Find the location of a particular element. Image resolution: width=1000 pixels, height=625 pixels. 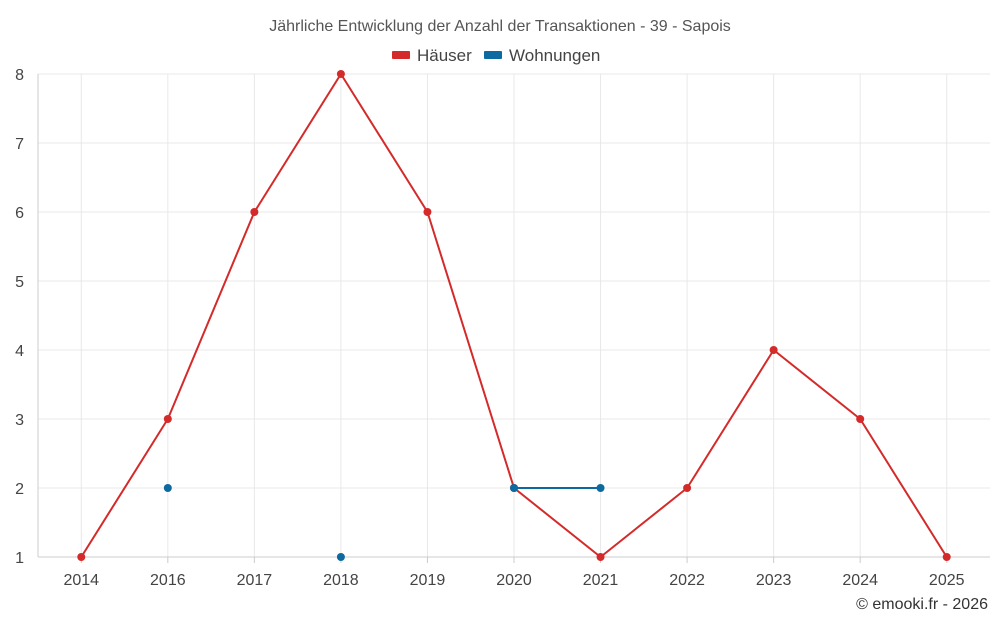

legend-label-1: Wohnungen is located at coordinates (554, 55).